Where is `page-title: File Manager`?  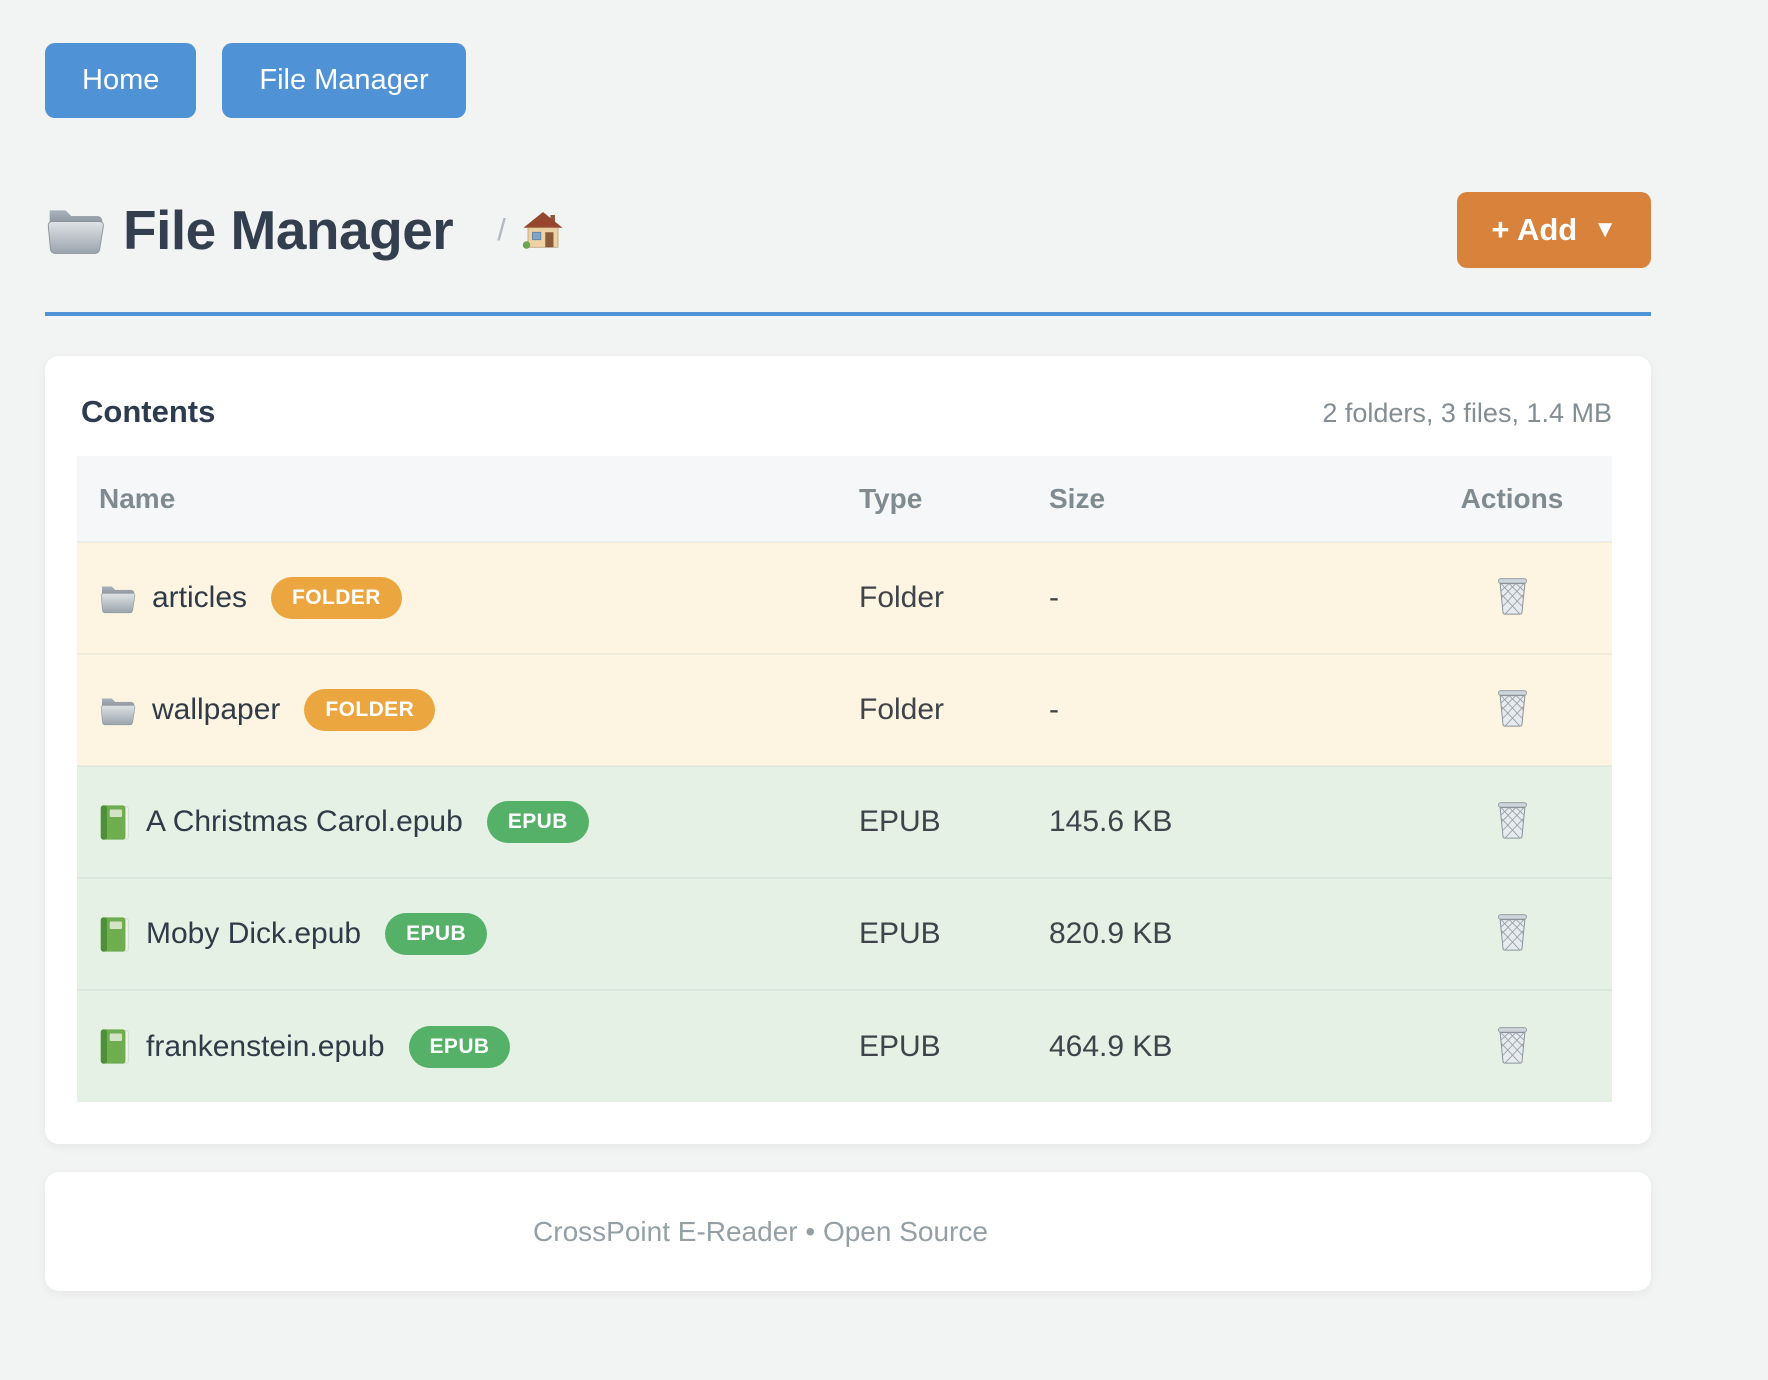
page-title: File Manager is located at coordinates (288, 230).